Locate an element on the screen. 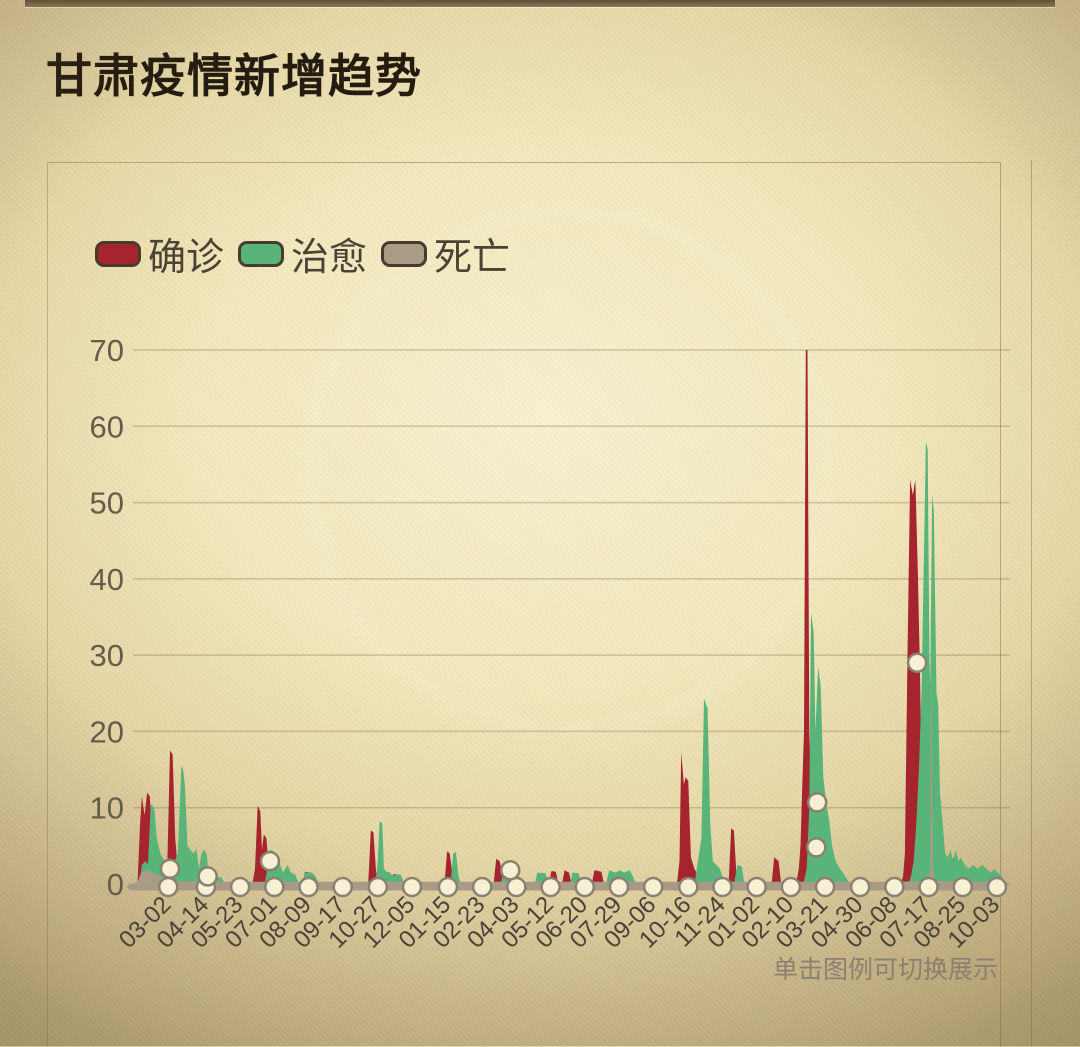 The image size is (1080, 1047). legend-label-confirmed: 确诊 is located at coordinates (186, 258).